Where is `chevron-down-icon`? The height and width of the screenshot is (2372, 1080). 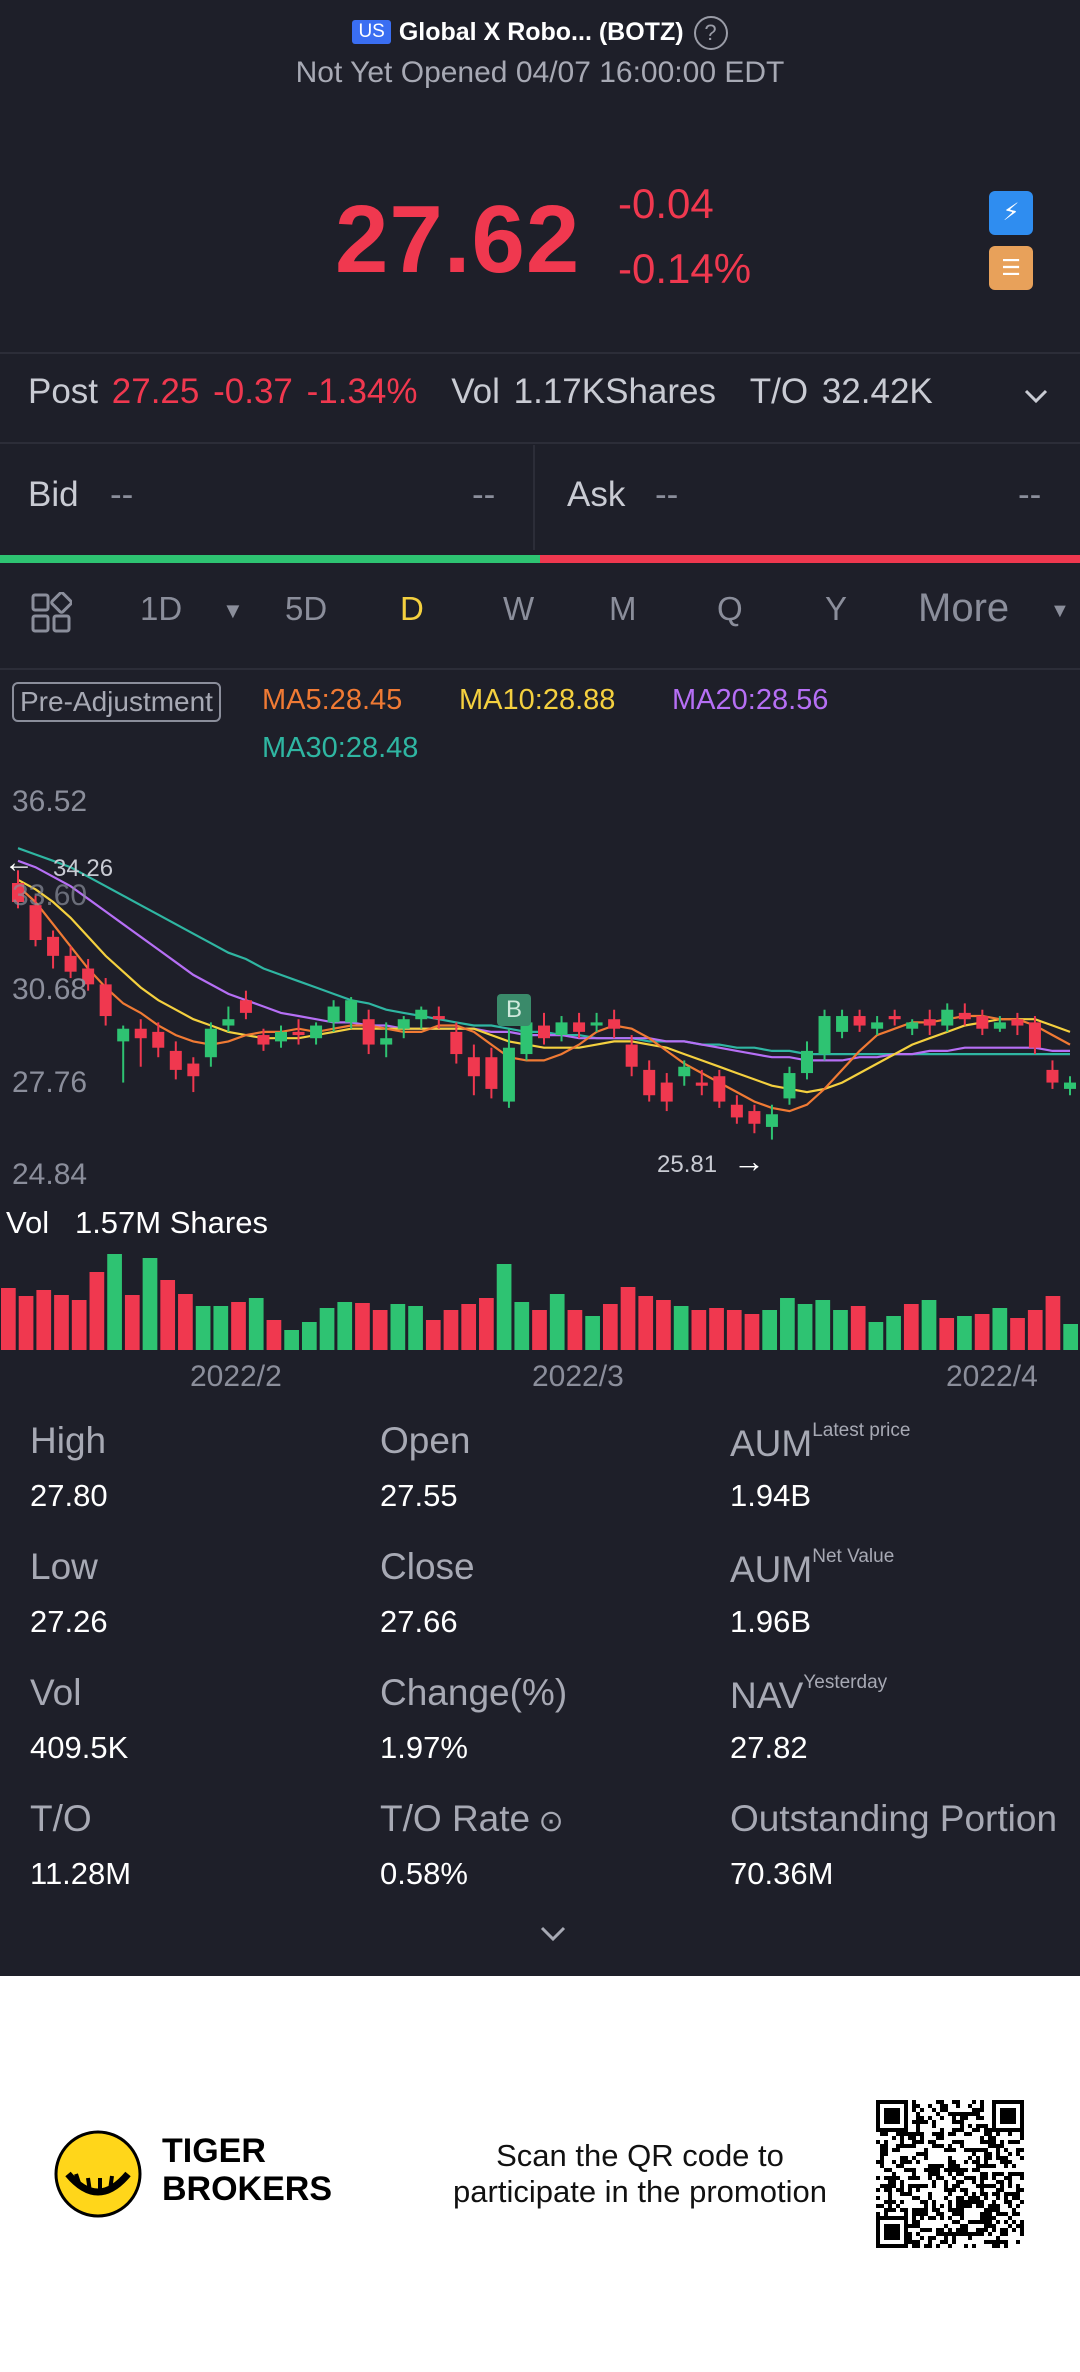
chevron-down-icon is located at coordinates (1036, 396).